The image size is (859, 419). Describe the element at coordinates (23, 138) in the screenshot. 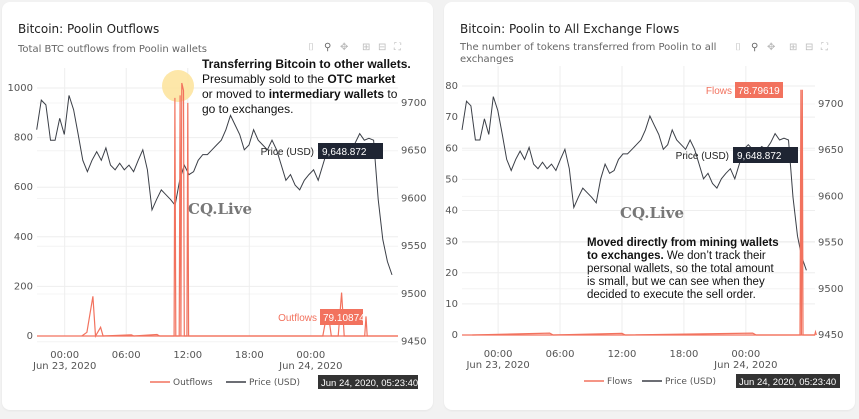

I see `y-tick-label: 800` at that location.